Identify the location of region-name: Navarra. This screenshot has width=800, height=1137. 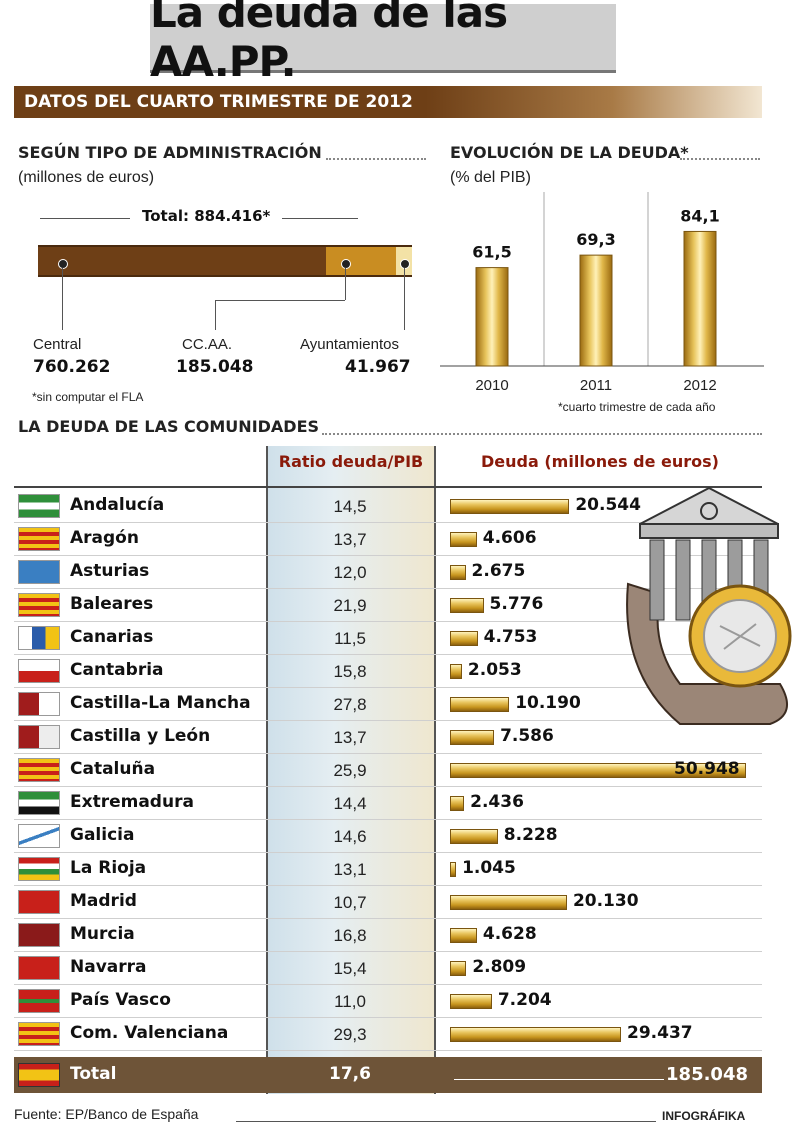
(108, 967).